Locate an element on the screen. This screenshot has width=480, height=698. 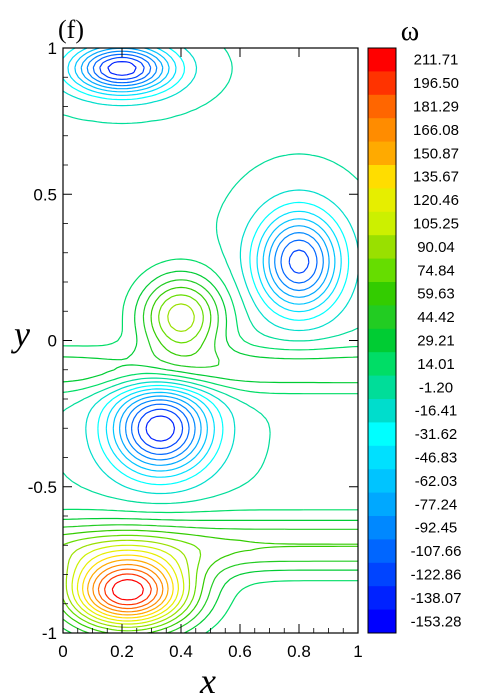
x-axis-title: x is located at coordinates (207, 679).